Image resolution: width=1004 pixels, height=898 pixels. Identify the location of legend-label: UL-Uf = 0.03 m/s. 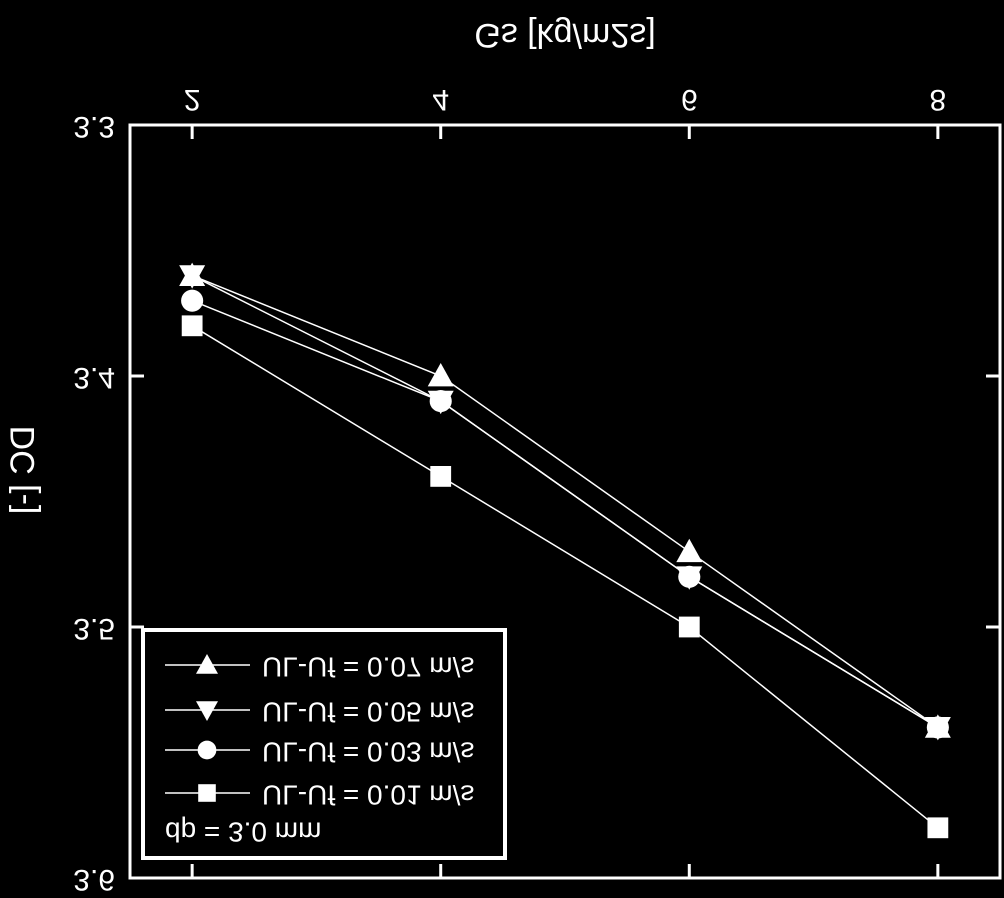
(368, 752).